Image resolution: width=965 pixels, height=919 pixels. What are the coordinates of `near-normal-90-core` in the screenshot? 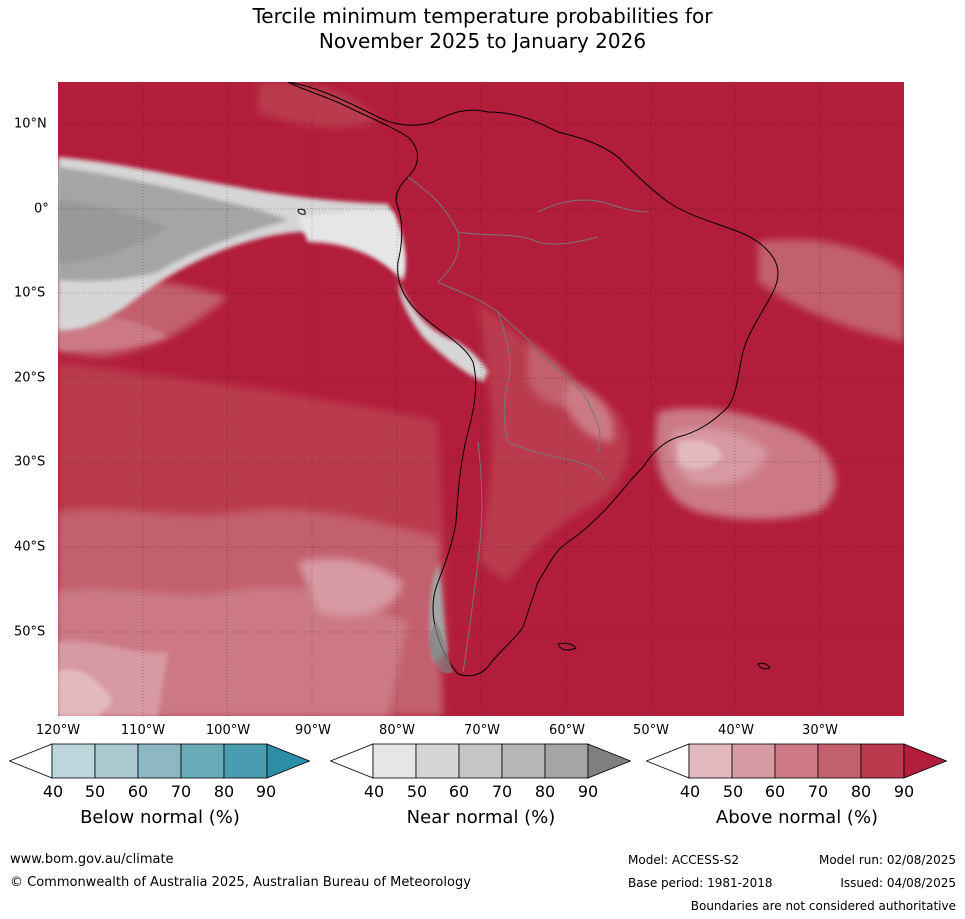 It's located at (113, 232).